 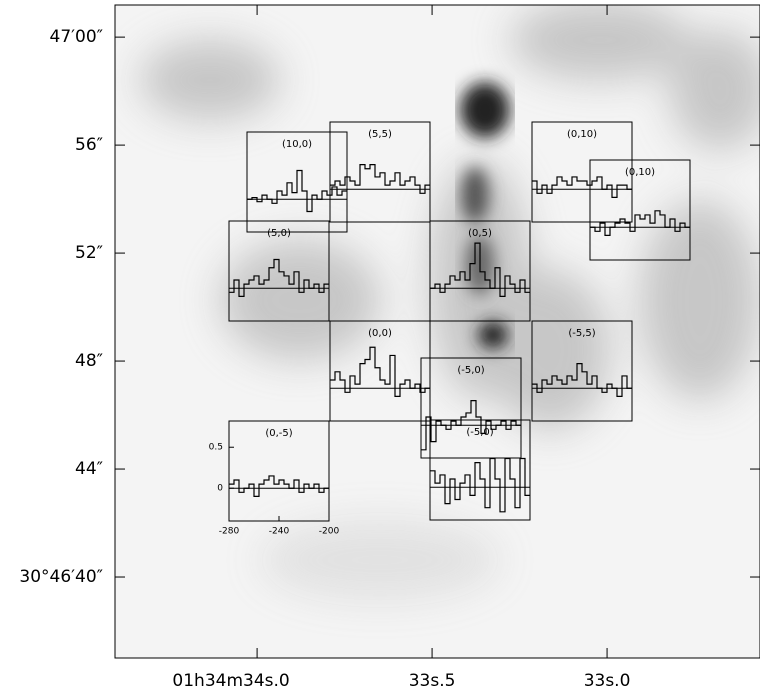 What do you see at coordinates (229, 532) in the screenshot?
I see `x-tick-label: -280` at bounding box center [229, 532].